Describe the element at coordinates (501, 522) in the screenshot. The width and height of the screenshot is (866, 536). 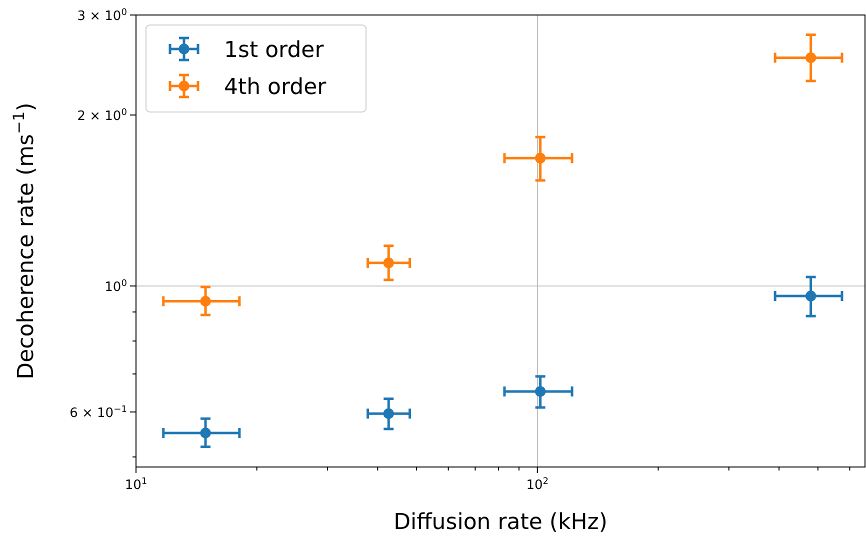
I see `x-axis-title: Diffusion rate (kHz)` at that location.